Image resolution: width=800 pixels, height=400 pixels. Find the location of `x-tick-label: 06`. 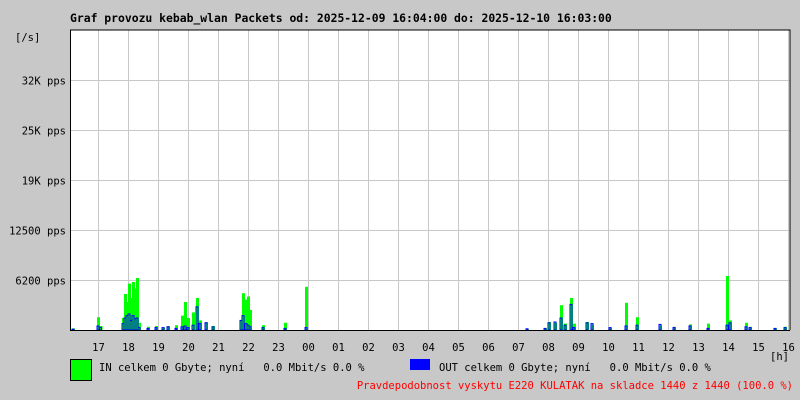

x-tick-label: 06 is located at coordinates (488, 348).